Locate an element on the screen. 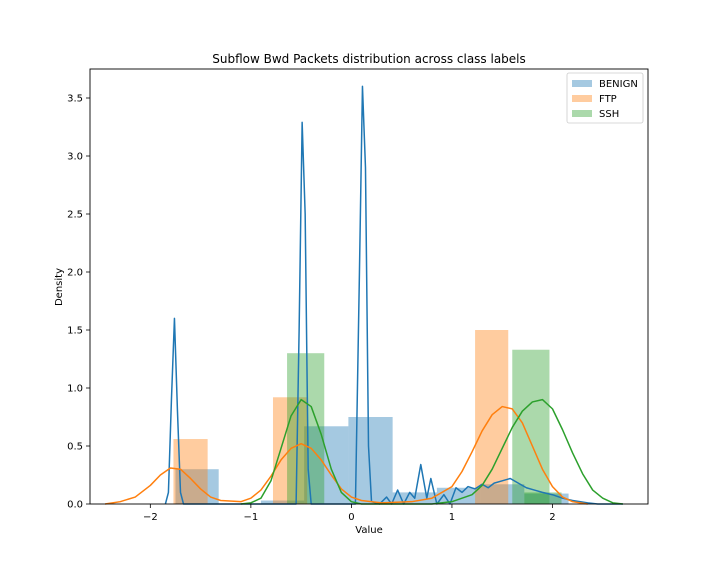 The height and width of the screenshot is (576, 720). y-tick-label: 0.5 is located at coordinates (75, 447).